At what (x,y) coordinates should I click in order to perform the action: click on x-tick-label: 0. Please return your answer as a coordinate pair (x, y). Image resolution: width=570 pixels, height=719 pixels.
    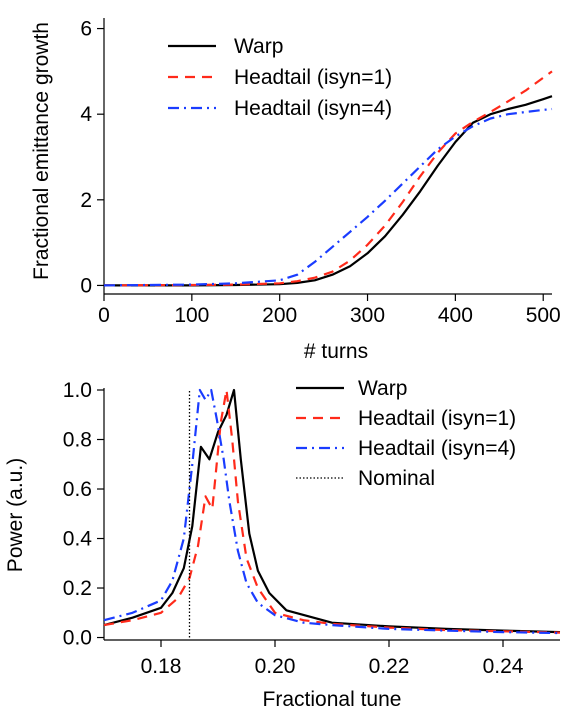
    Looking at the image, I should click on (104, 315).